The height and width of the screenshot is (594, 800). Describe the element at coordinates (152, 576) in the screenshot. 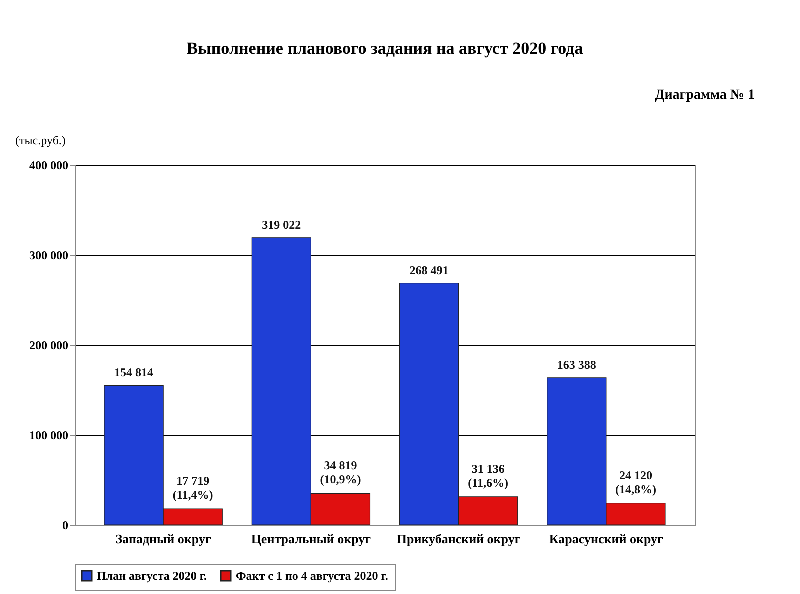

I see `legend-label: План августа 2020 г.` at that location.